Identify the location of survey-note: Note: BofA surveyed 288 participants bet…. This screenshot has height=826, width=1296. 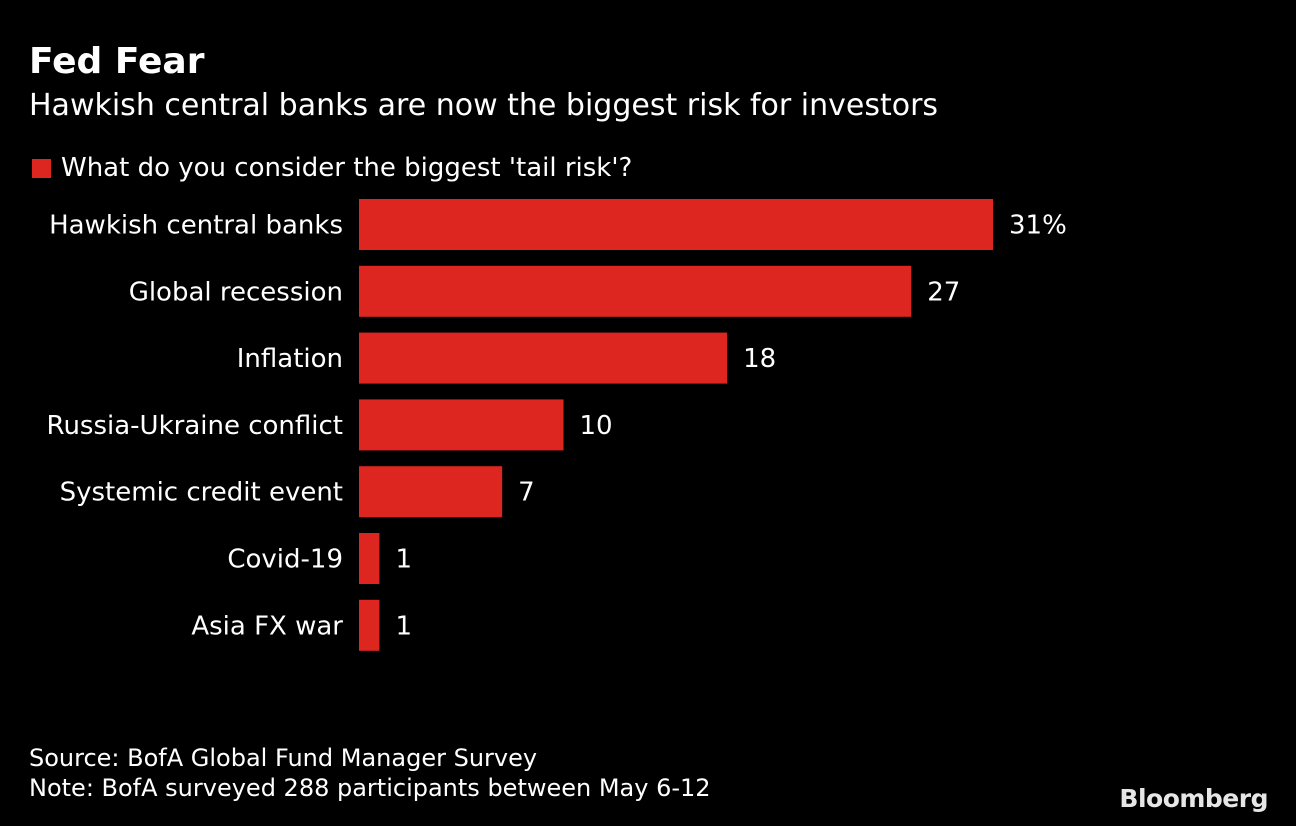
(370, 788).